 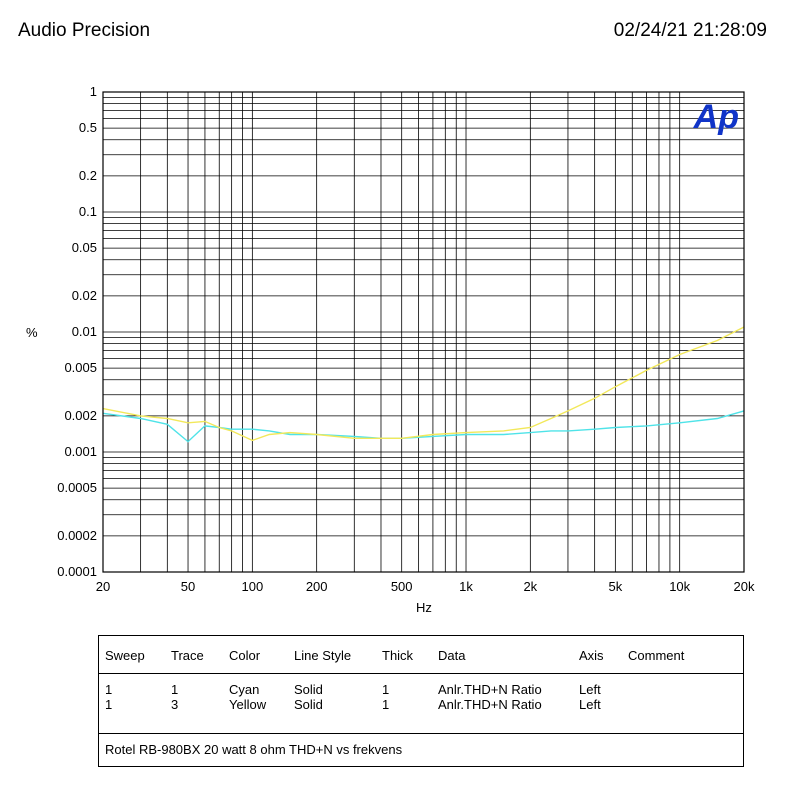 I want to click on x-tick-label: 5k, so click(x=615, y=586).